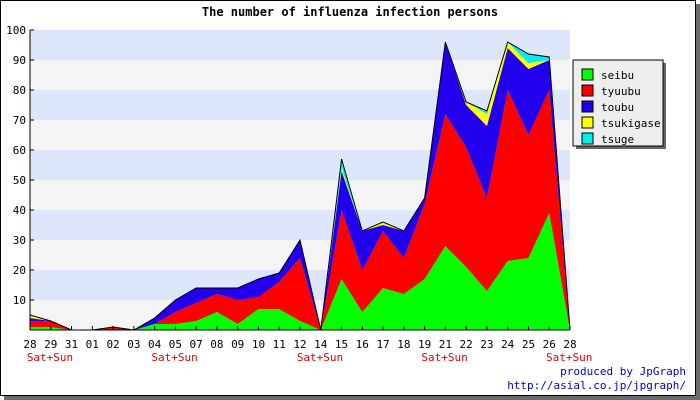 This screenshot has height=400, width=700. I want to click on x-tick-label: 02, so click(112, 344).